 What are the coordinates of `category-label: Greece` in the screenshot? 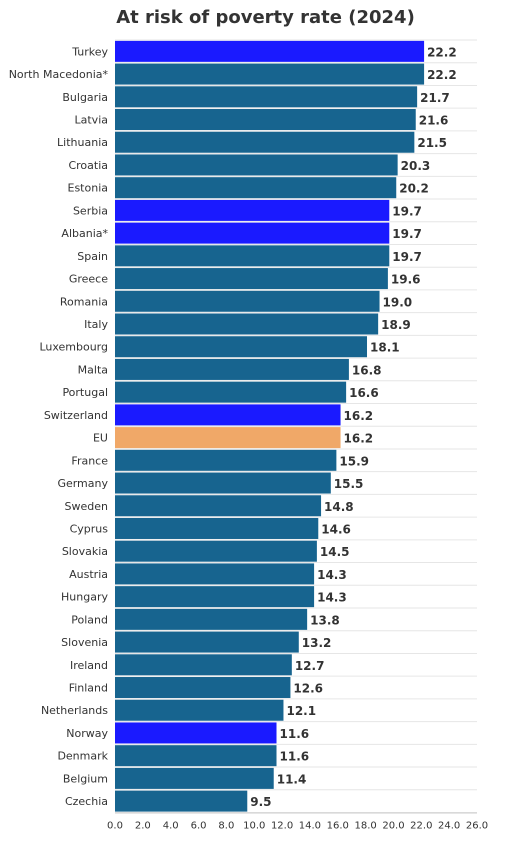 It's located at (88, 279).